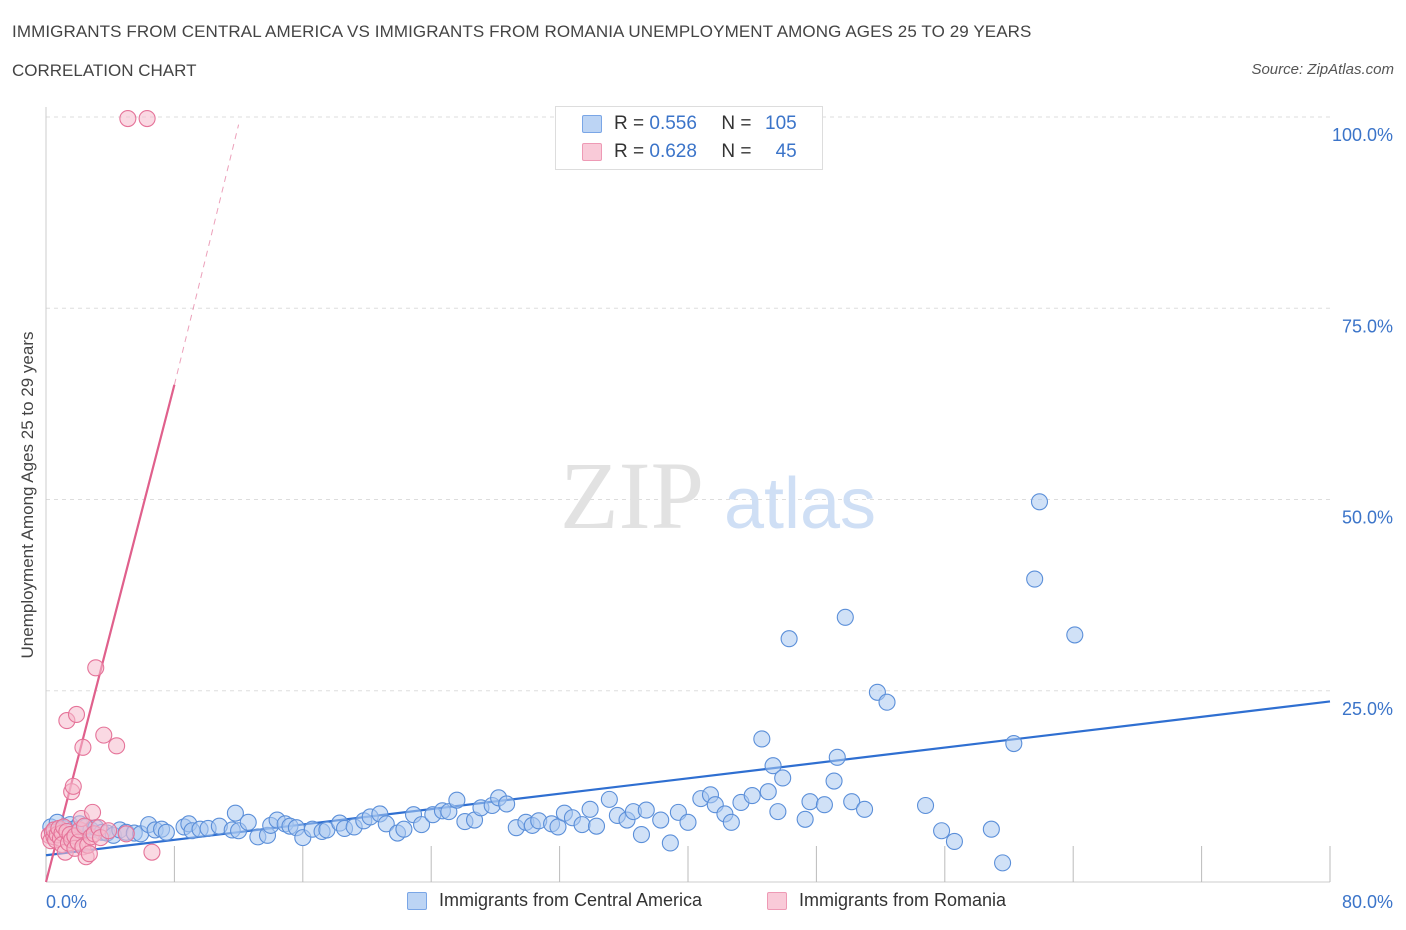 This screenshot has width=1406, height=930. Describe the element at coordinates (689, 138) in the screenshot. I see `correlation-legend: R = 0.556 N = 105 R = 0.628 N = 45` at that location.